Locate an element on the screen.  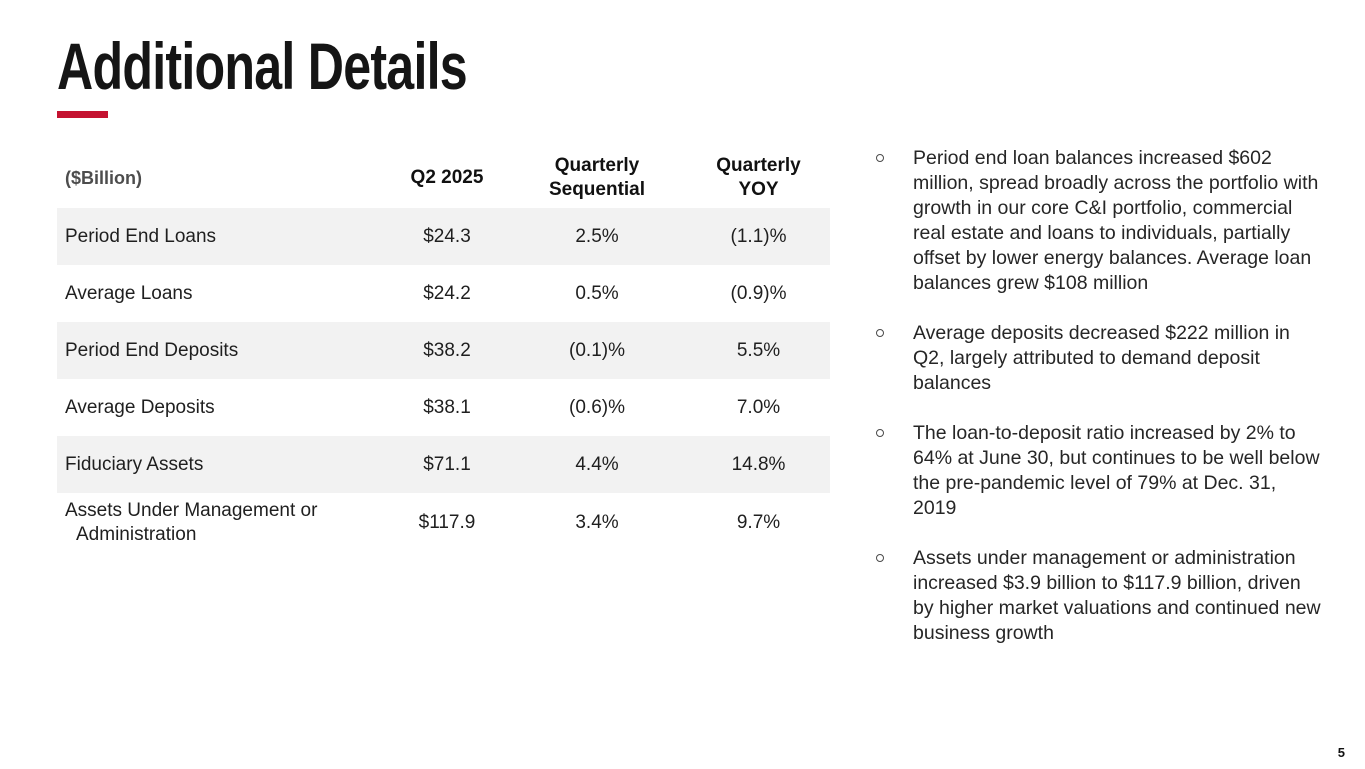
title-accent-bar is located at coordinates (82, 114).